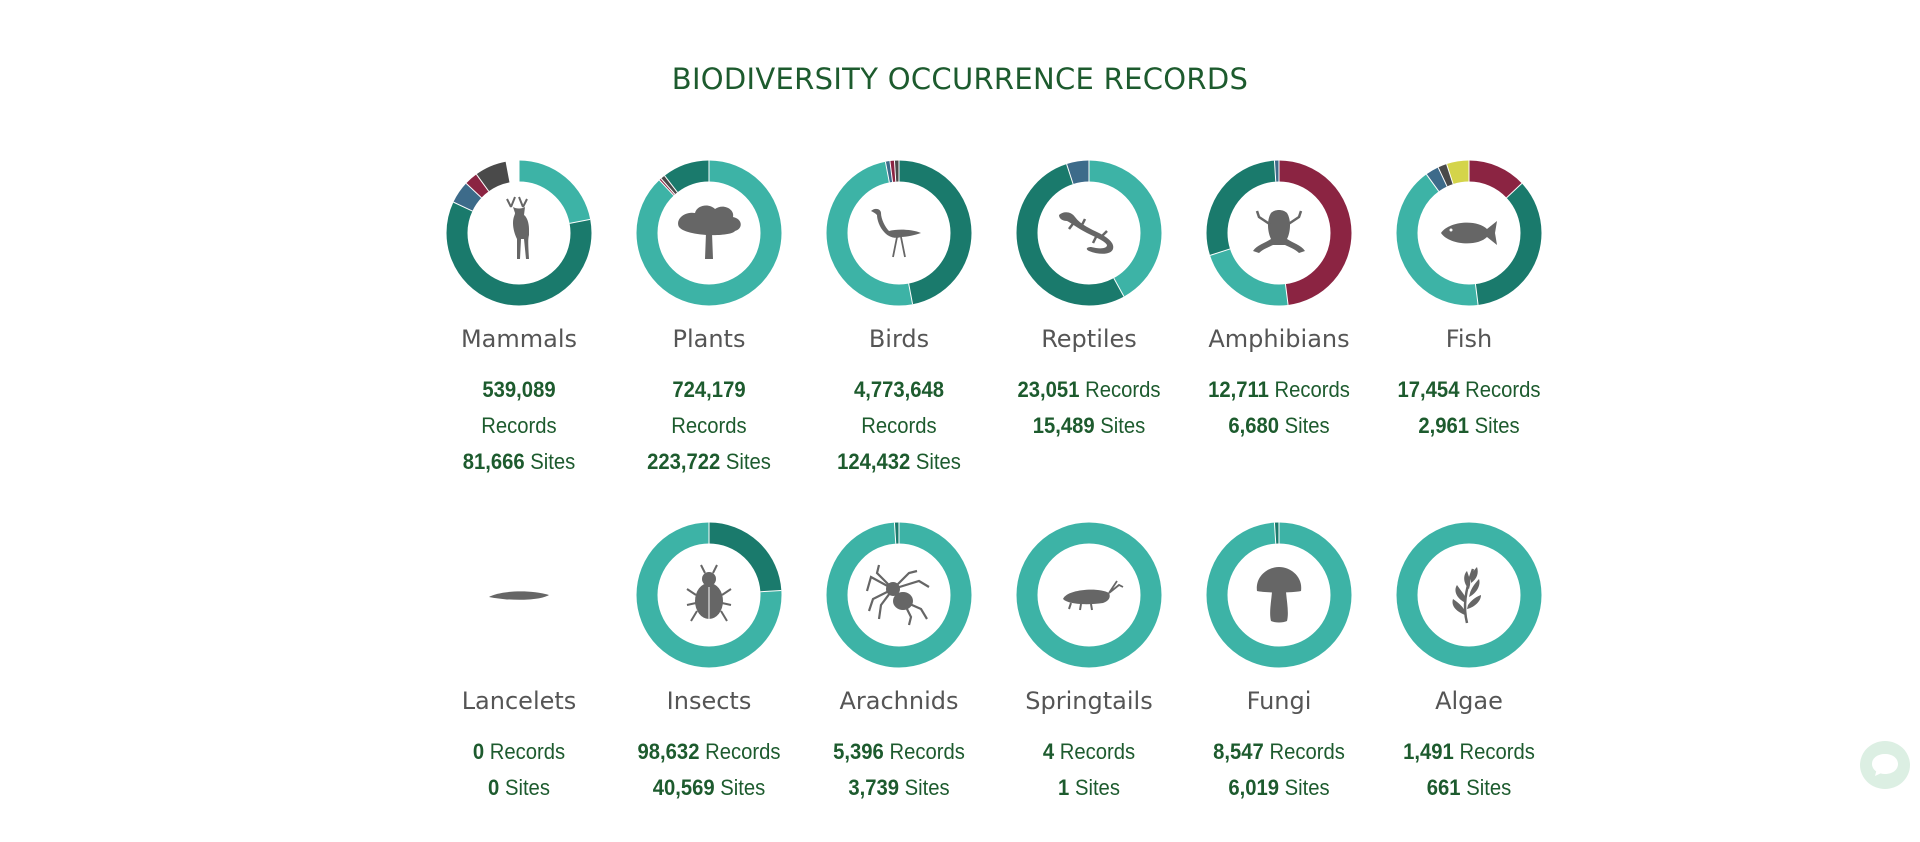  What do you see at coordinates (709, 319) in the screenshot?
I see `taxon-card-plants: Plants 724,179 Records 223,722 Sites` at bounding box center [709, 319].